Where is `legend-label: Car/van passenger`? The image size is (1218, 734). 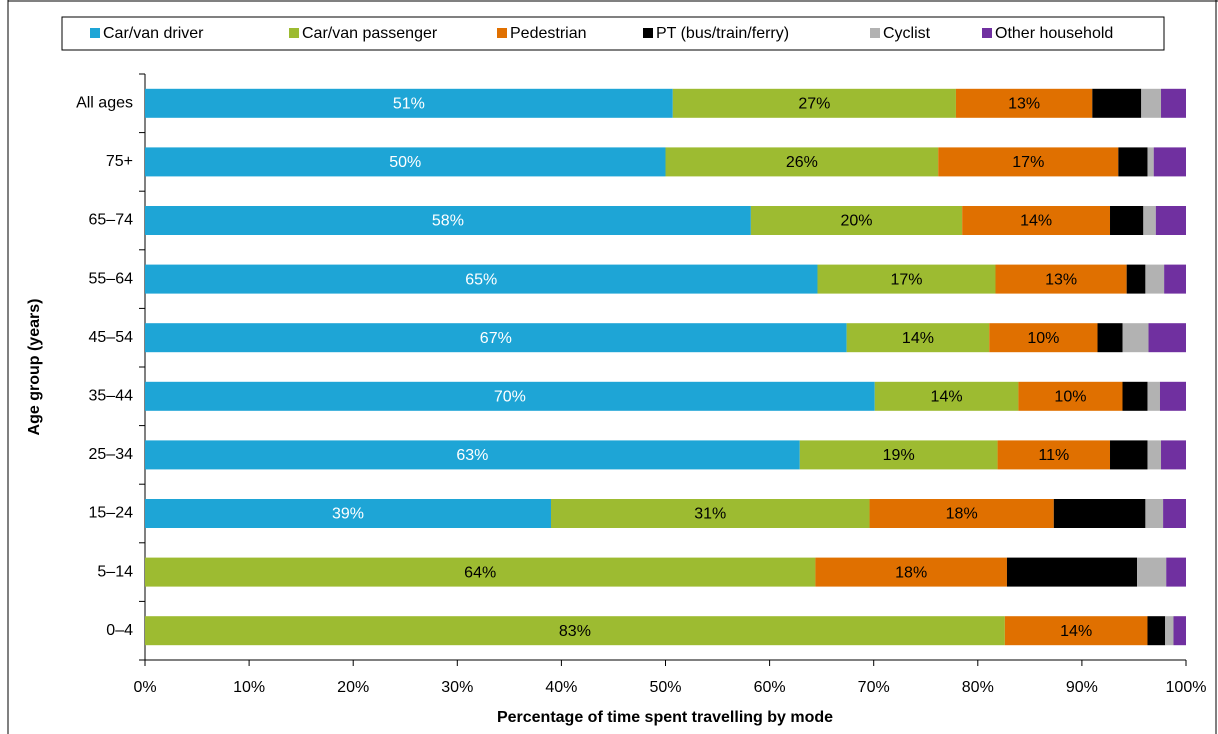
legend-label: Car/van passenger is located at coordinates (370, 33).